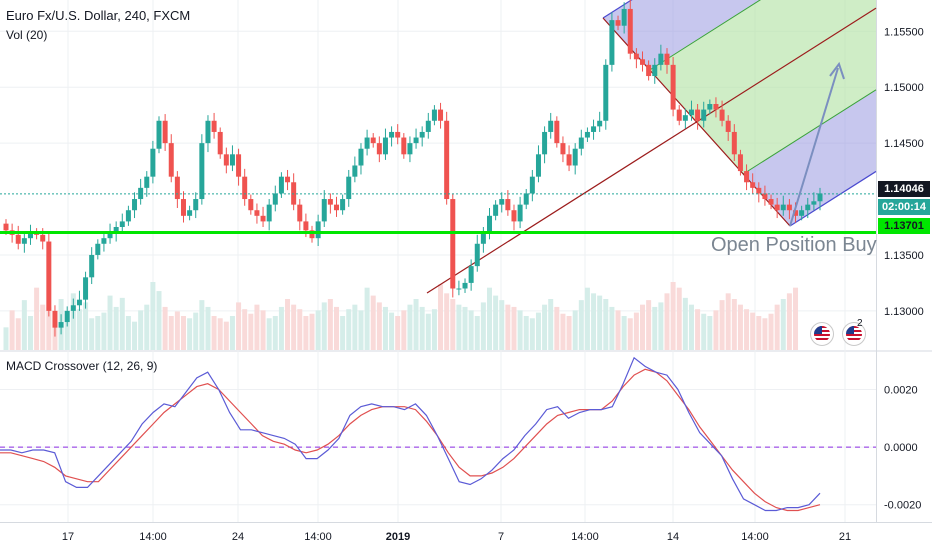 The height and width of the screenshot is (555, 932). I want to click on macd-tick-label: 0.0000, so click(901, 448).